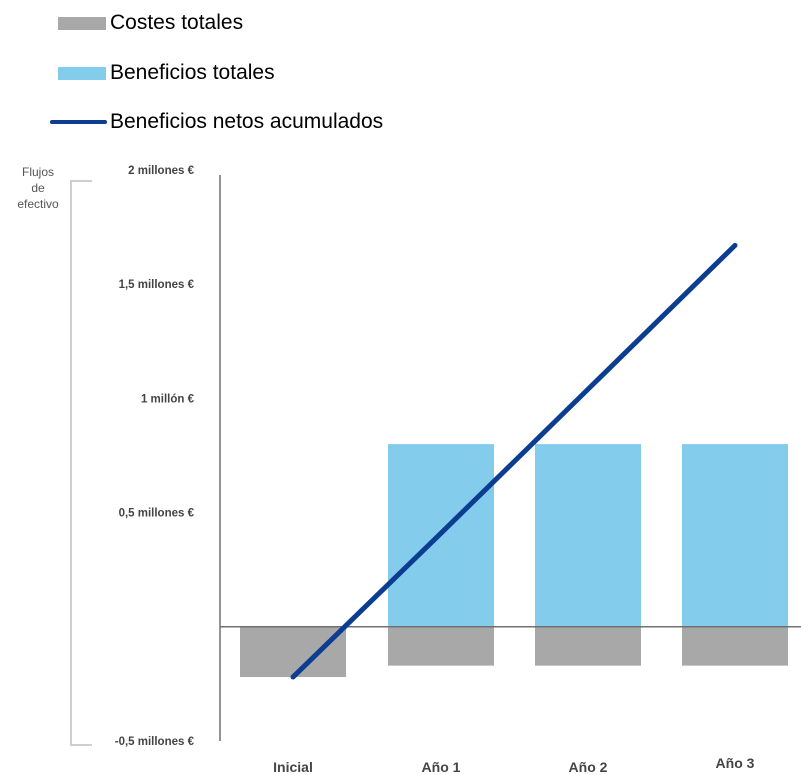 The image size is (801, 775). What do you see at coordinates (192, 72) in the screenshot?
I see `legend-label-benefits: Beneficios totales` at bounding box center [192, 72].